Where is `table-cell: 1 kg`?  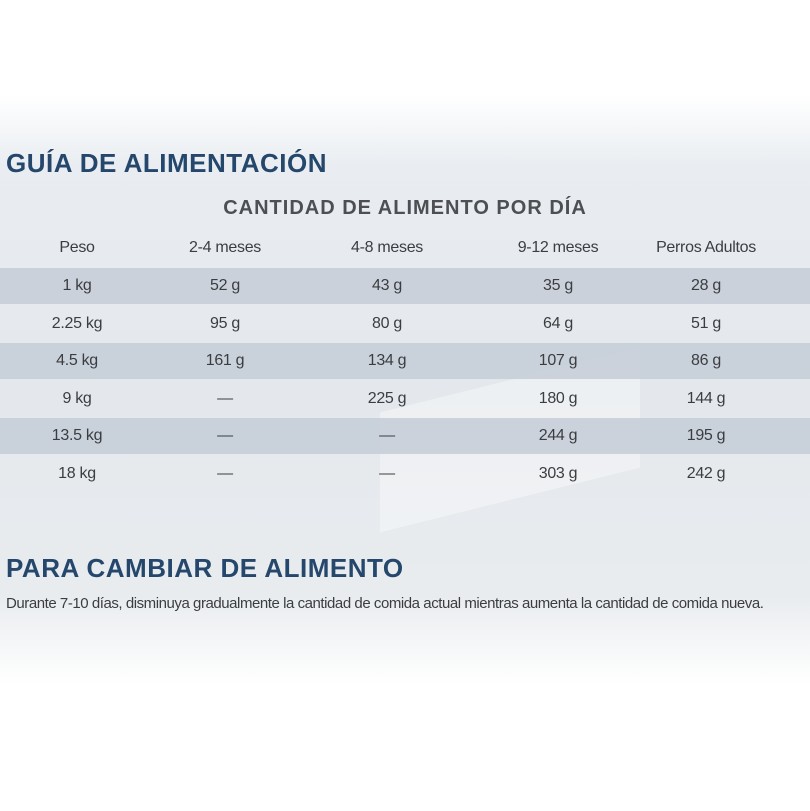 table-cell: 1 kg is located at coordinates (77, 285).